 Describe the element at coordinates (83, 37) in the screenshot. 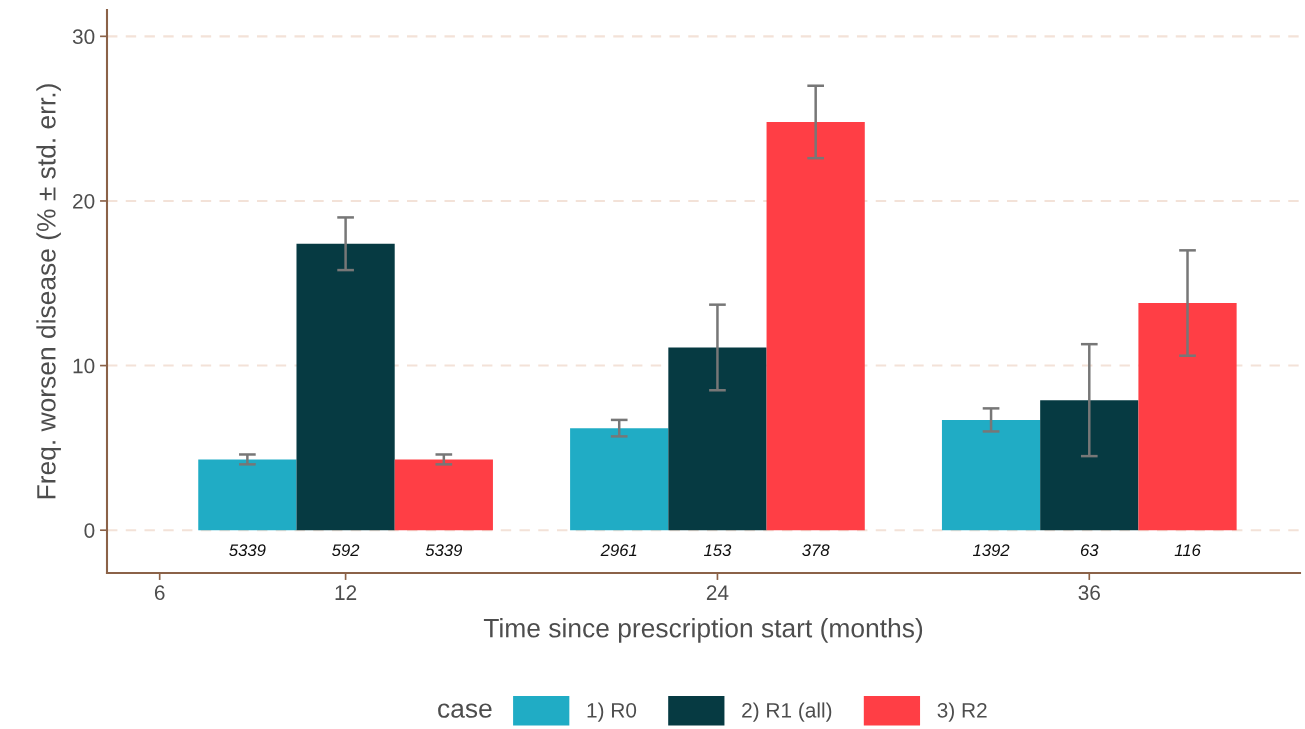

I see `y-tick-label: 30` at that location.